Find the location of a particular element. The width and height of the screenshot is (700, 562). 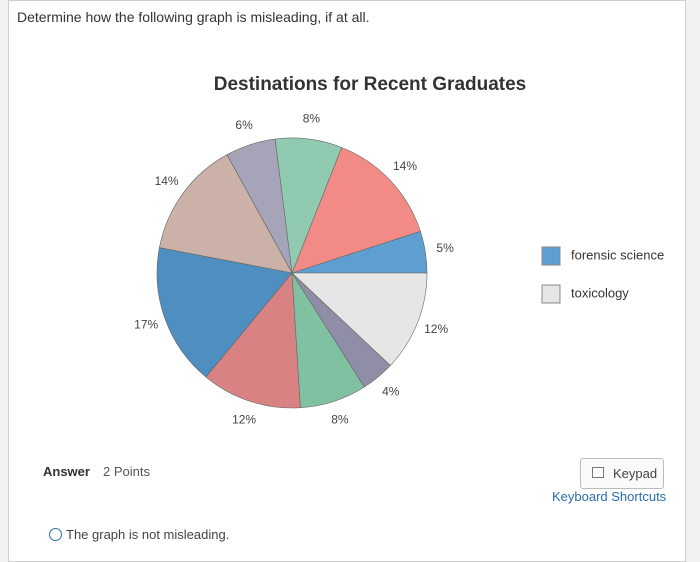

legend-label: toxicology is located at coordinates (600, 292).